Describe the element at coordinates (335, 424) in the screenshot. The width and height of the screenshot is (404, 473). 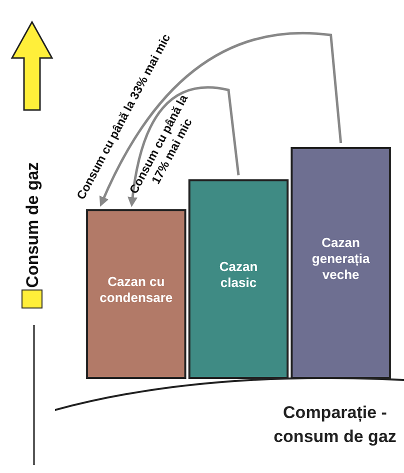
I see `x-axis-title: Comparație - consum de gaz` at that location.